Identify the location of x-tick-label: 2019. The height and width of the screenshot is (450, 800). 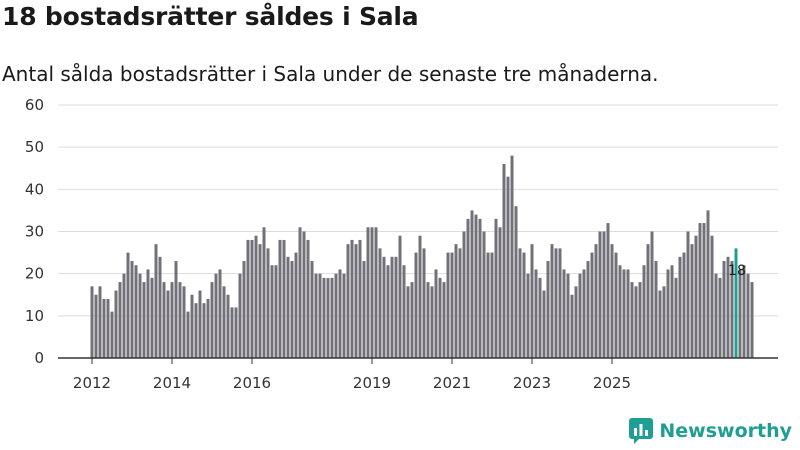
(372, 383).